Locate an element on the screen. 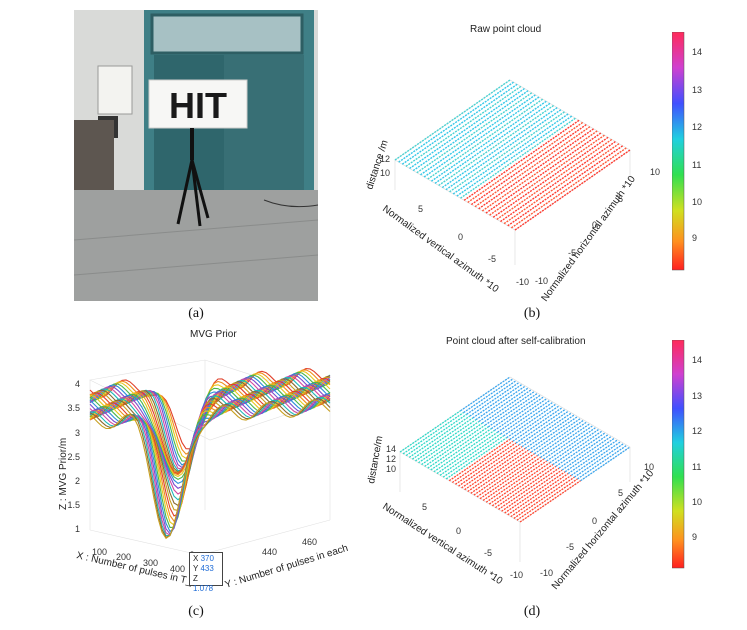 This screenshot has width=747, height=630. c-xtick: 300 is located at coordinates (150, 563).